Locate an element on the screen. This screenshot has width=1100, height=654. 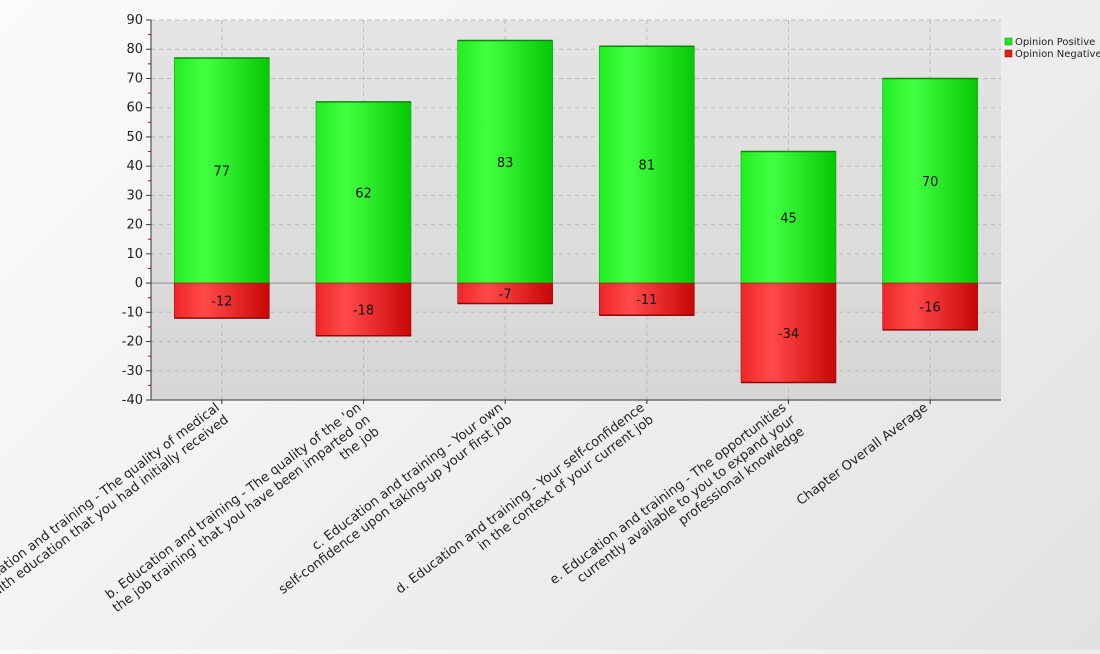
data-label-positive: 77 is located at coordinates (222, 172).